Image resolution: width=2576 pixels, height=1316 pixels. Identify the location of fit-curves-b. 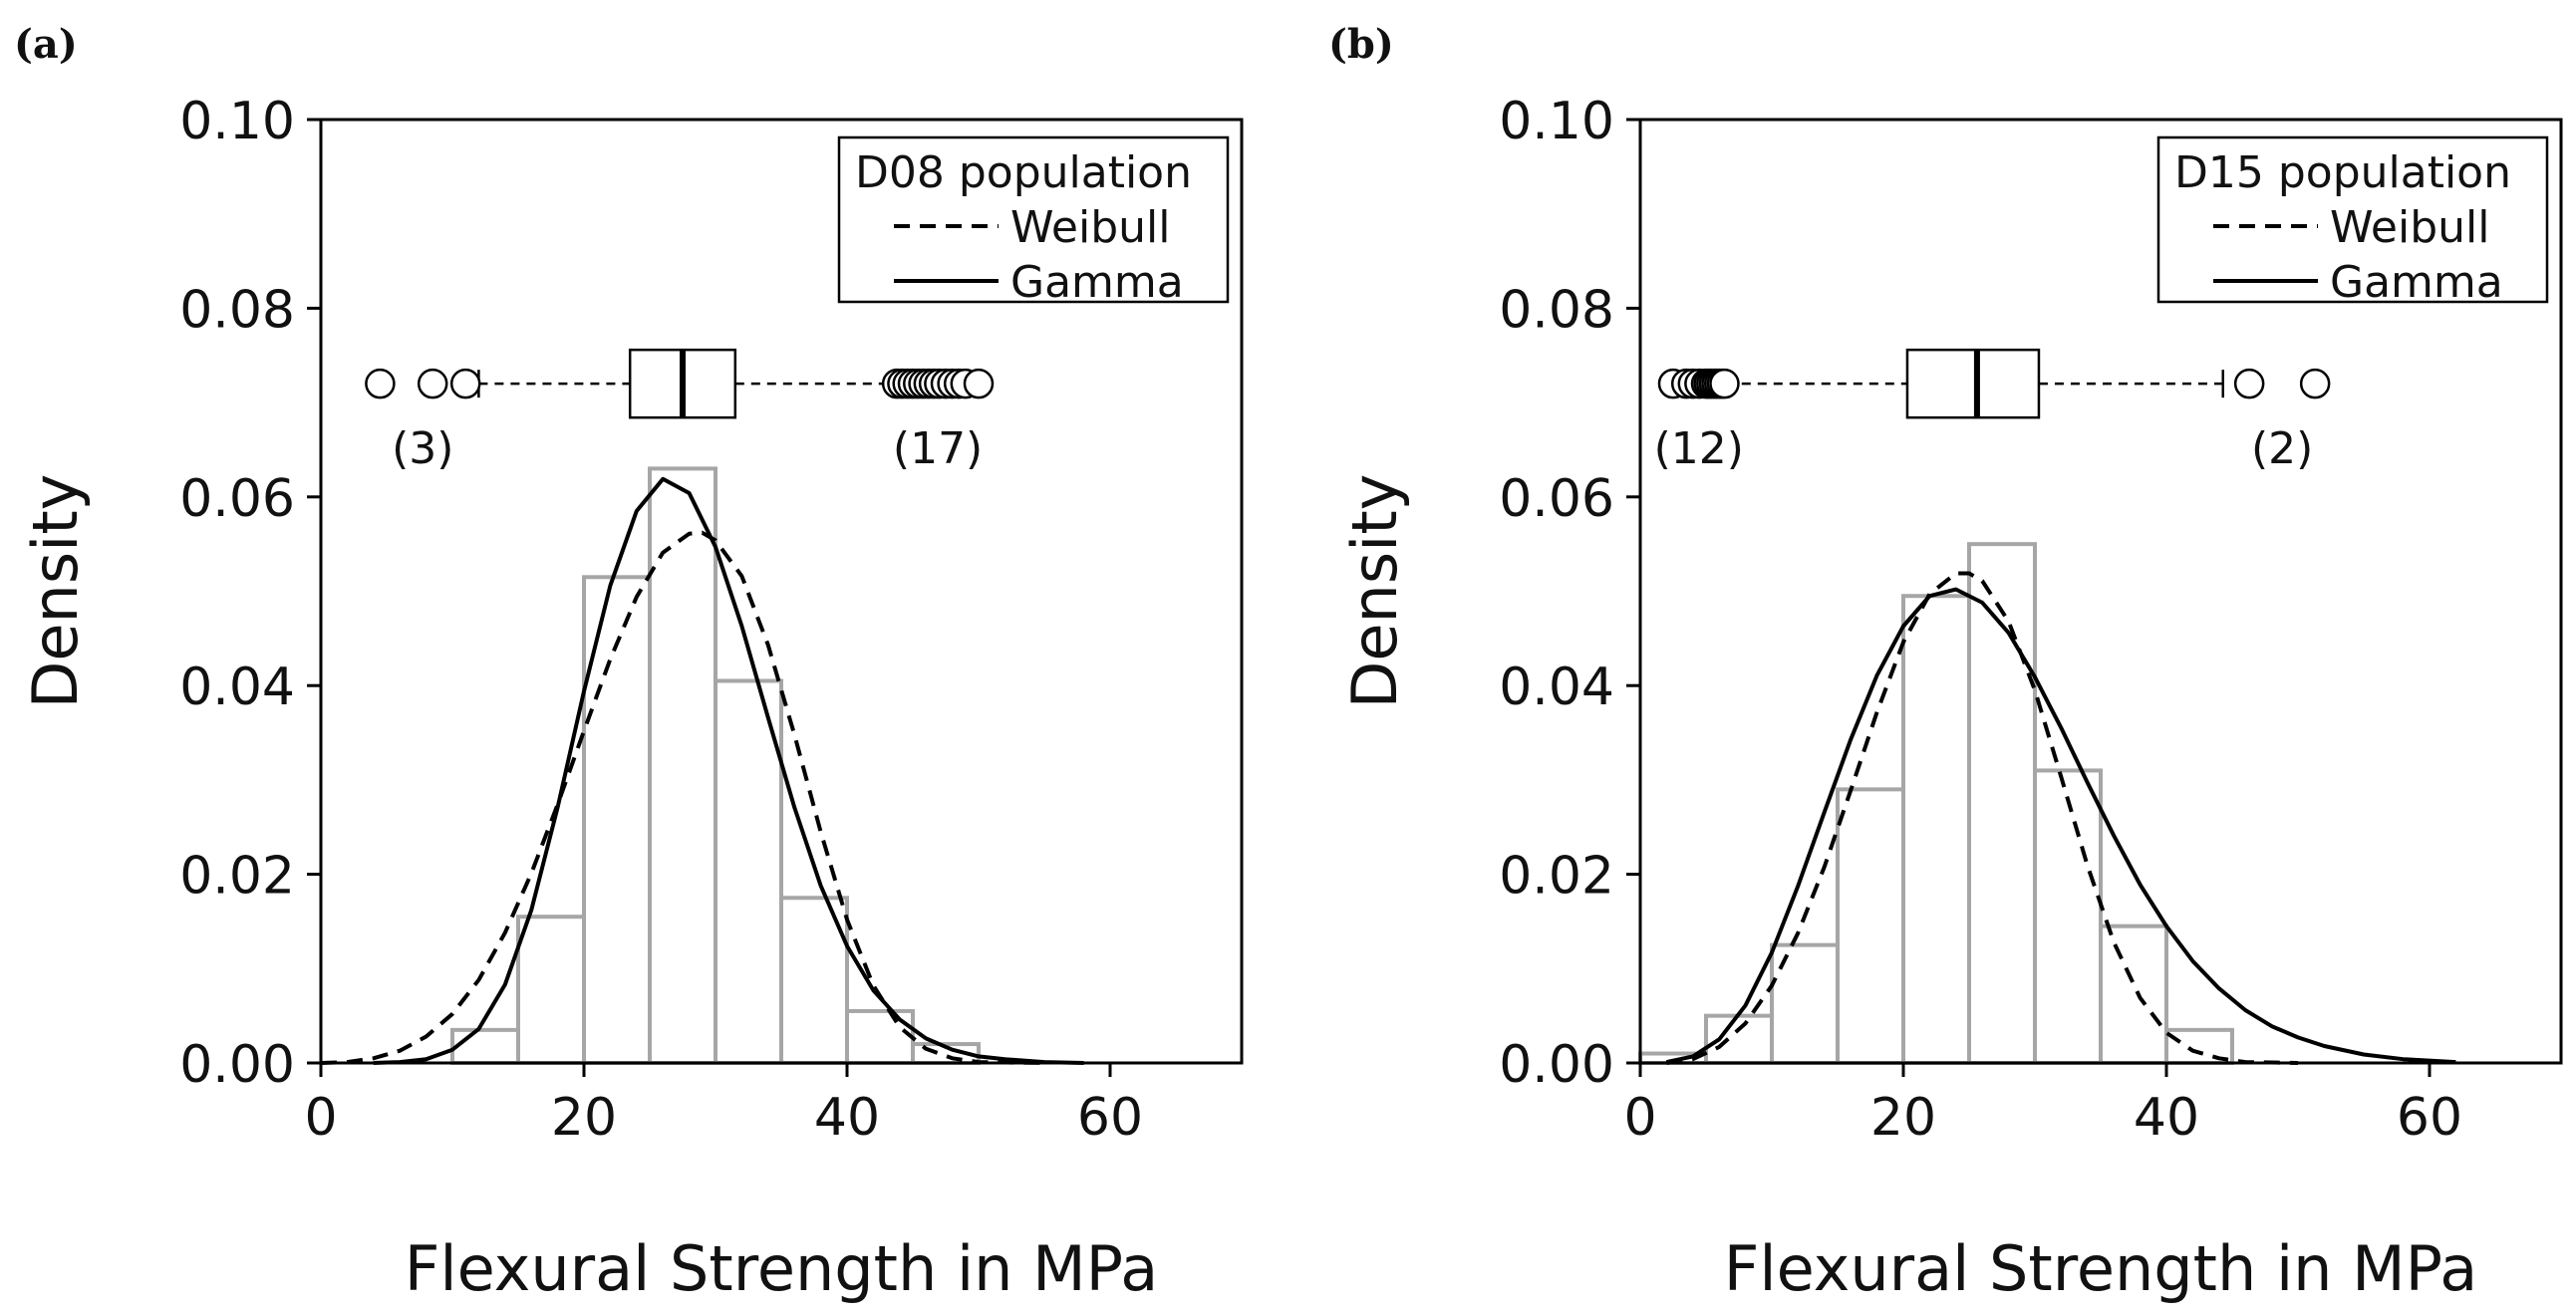
(2060, 818).